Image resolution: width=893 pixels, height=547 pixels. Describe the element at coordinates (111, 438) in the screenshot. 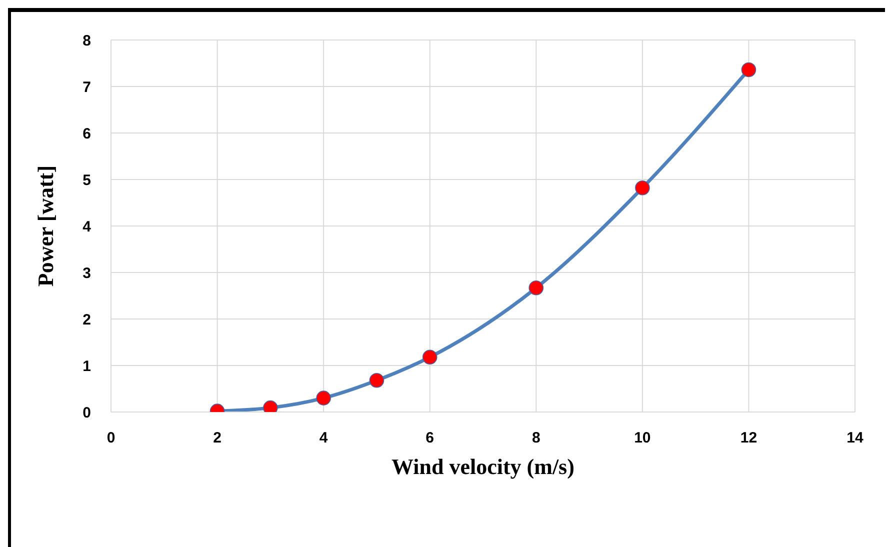

I see `x-tick-label: 0` at that location.